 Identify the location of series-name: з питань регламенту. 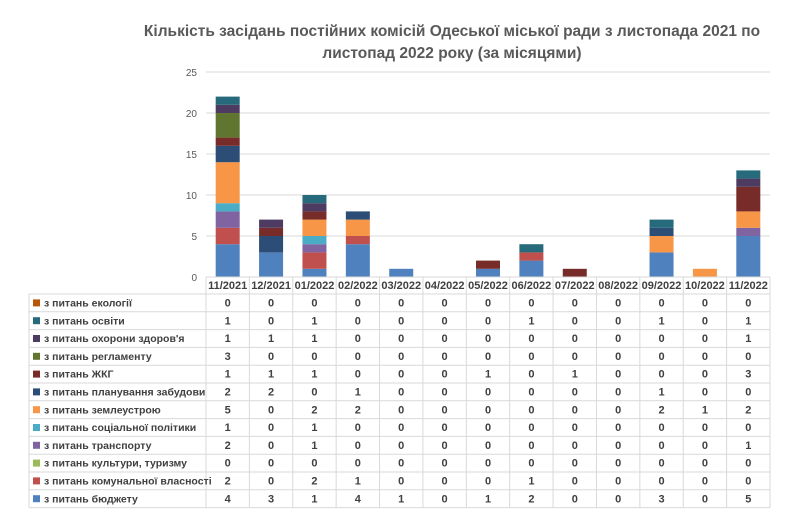
(98, 357).